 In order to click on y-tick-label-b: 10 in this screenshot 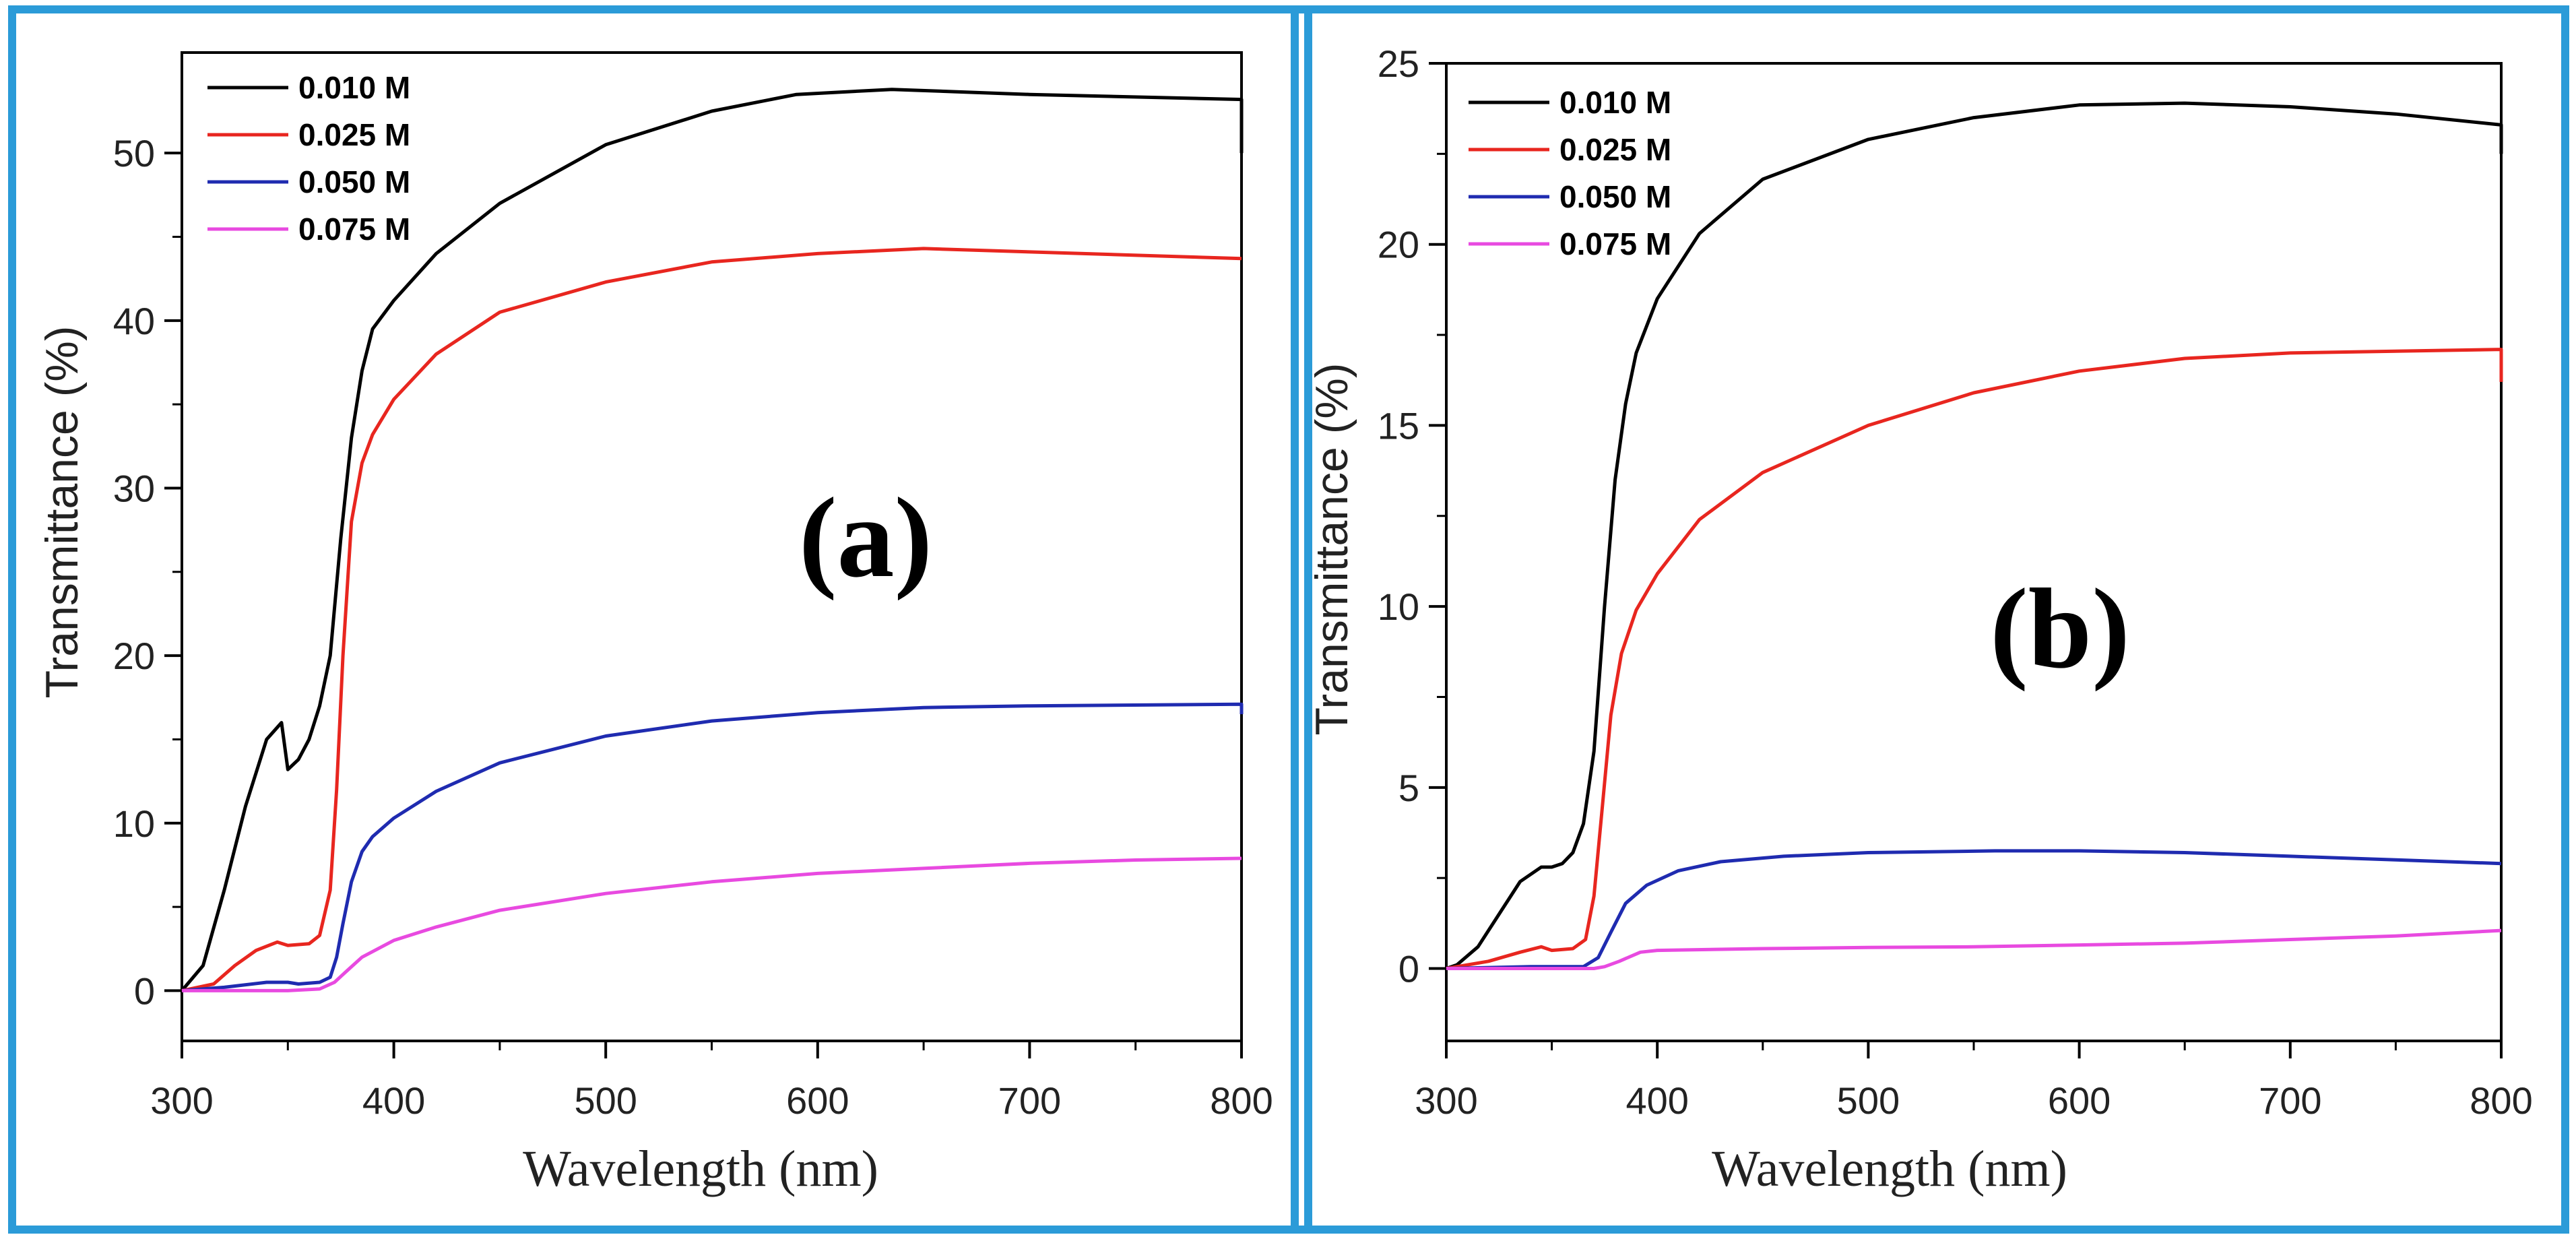, I will do `click(1399, 606)`.